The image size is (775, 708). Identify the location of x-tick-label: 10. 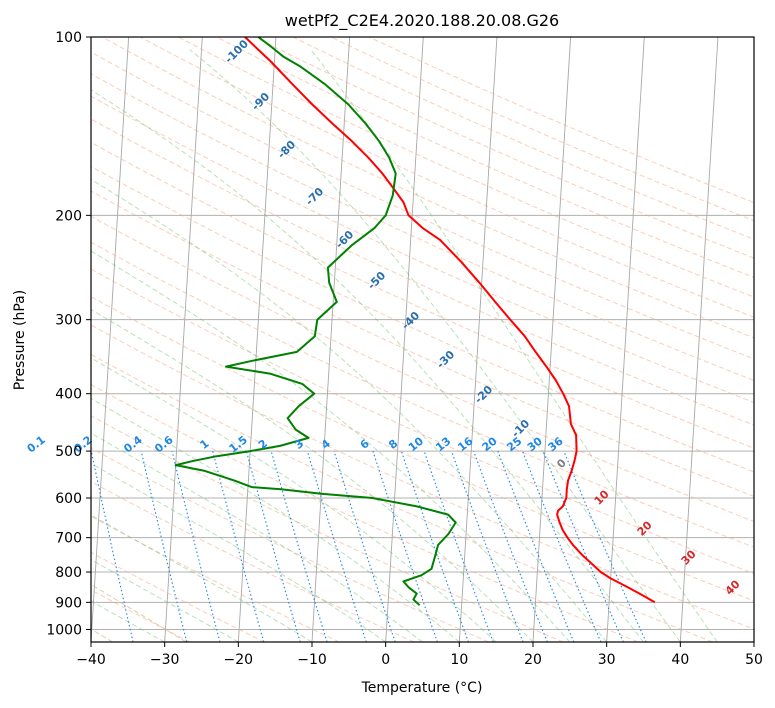
(459, 660).